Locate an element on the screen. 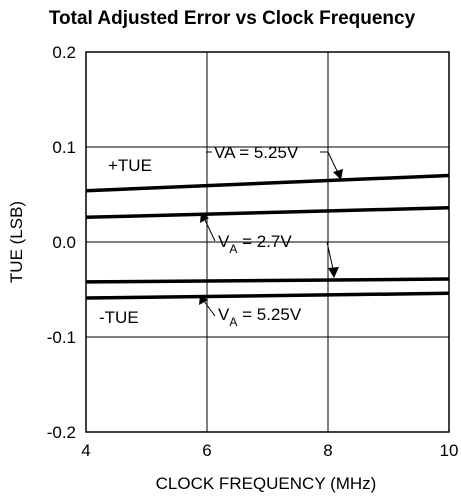  y-tick-label: 0.0 is located at coordinates (64, 242).